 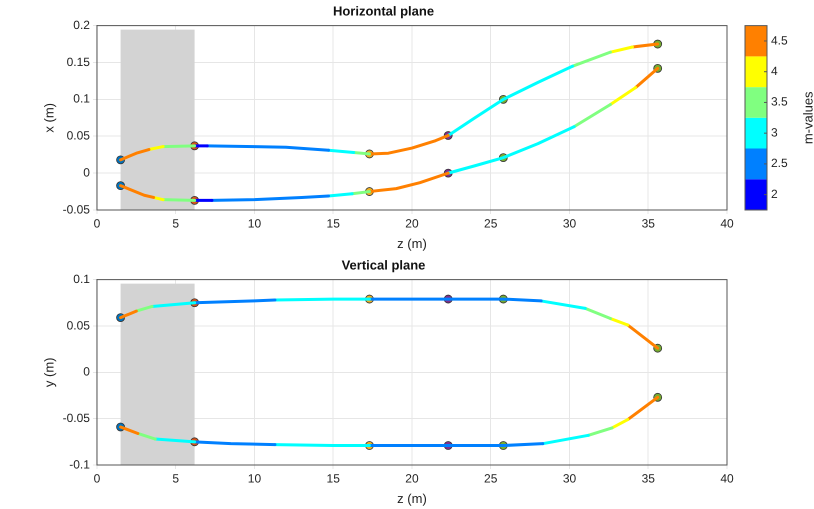 I want to click on chart-title: Vertical plane, so click(x=384, y=264).